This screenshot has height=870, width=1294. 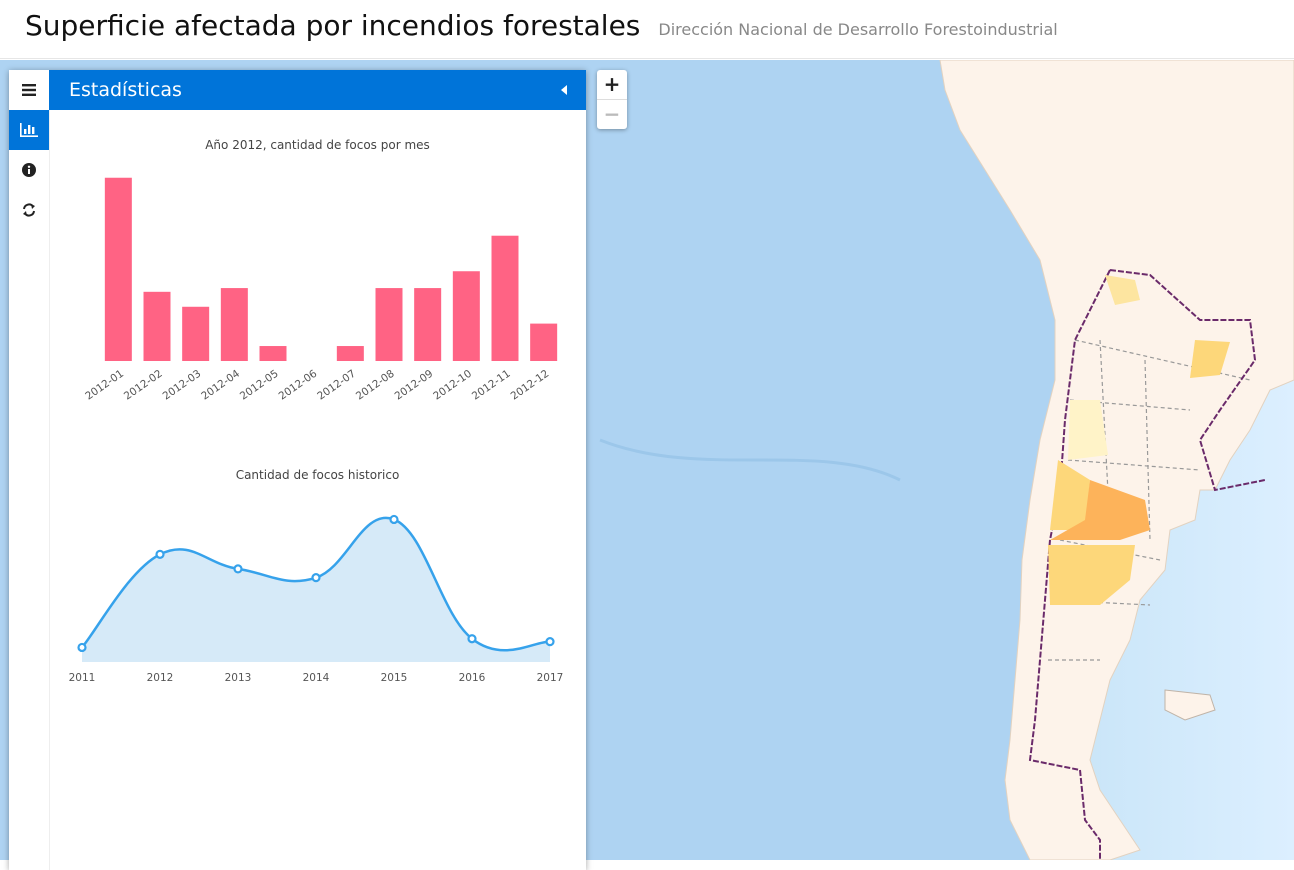 I want to click on sidebar-tabs, so click(x=29, y=470).